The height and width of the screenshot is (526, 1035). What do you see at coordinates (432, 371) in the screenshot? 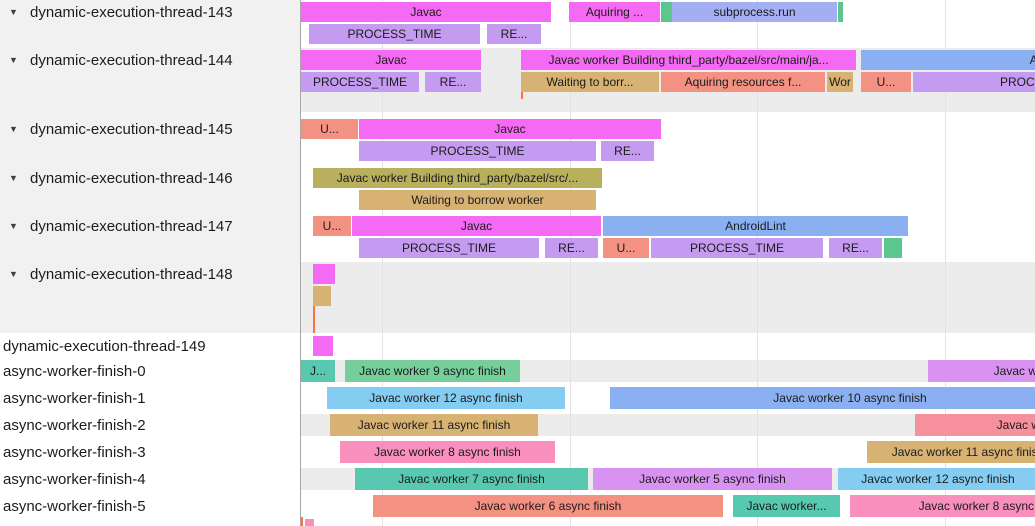
I see `trace-slice: Javac worker 9 async finish` at bounding box center [432, 371].